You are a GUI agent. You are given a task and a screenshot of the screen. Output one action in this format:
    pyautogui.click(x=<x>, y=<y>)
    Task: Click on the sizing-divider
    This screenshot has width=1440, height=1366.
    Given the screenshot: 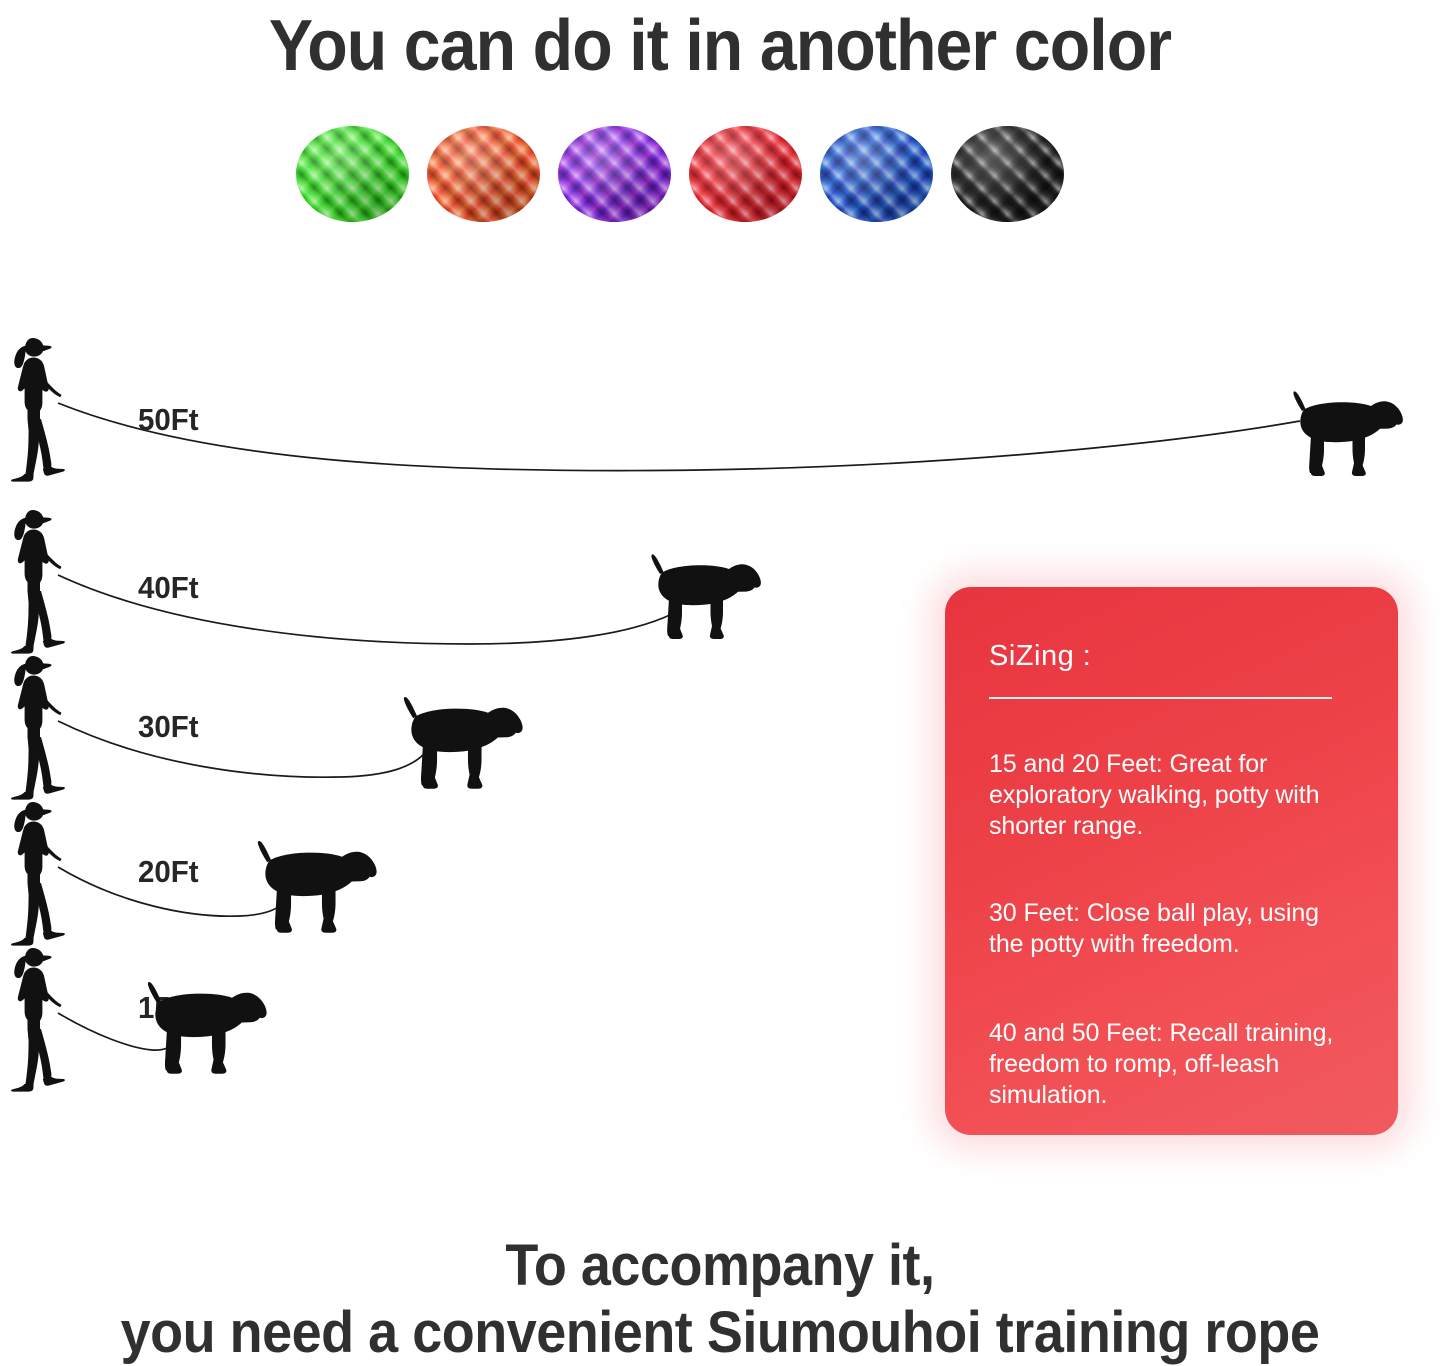 What is the action you would take?
    pyautogui.click(x=1160, y=698)
    